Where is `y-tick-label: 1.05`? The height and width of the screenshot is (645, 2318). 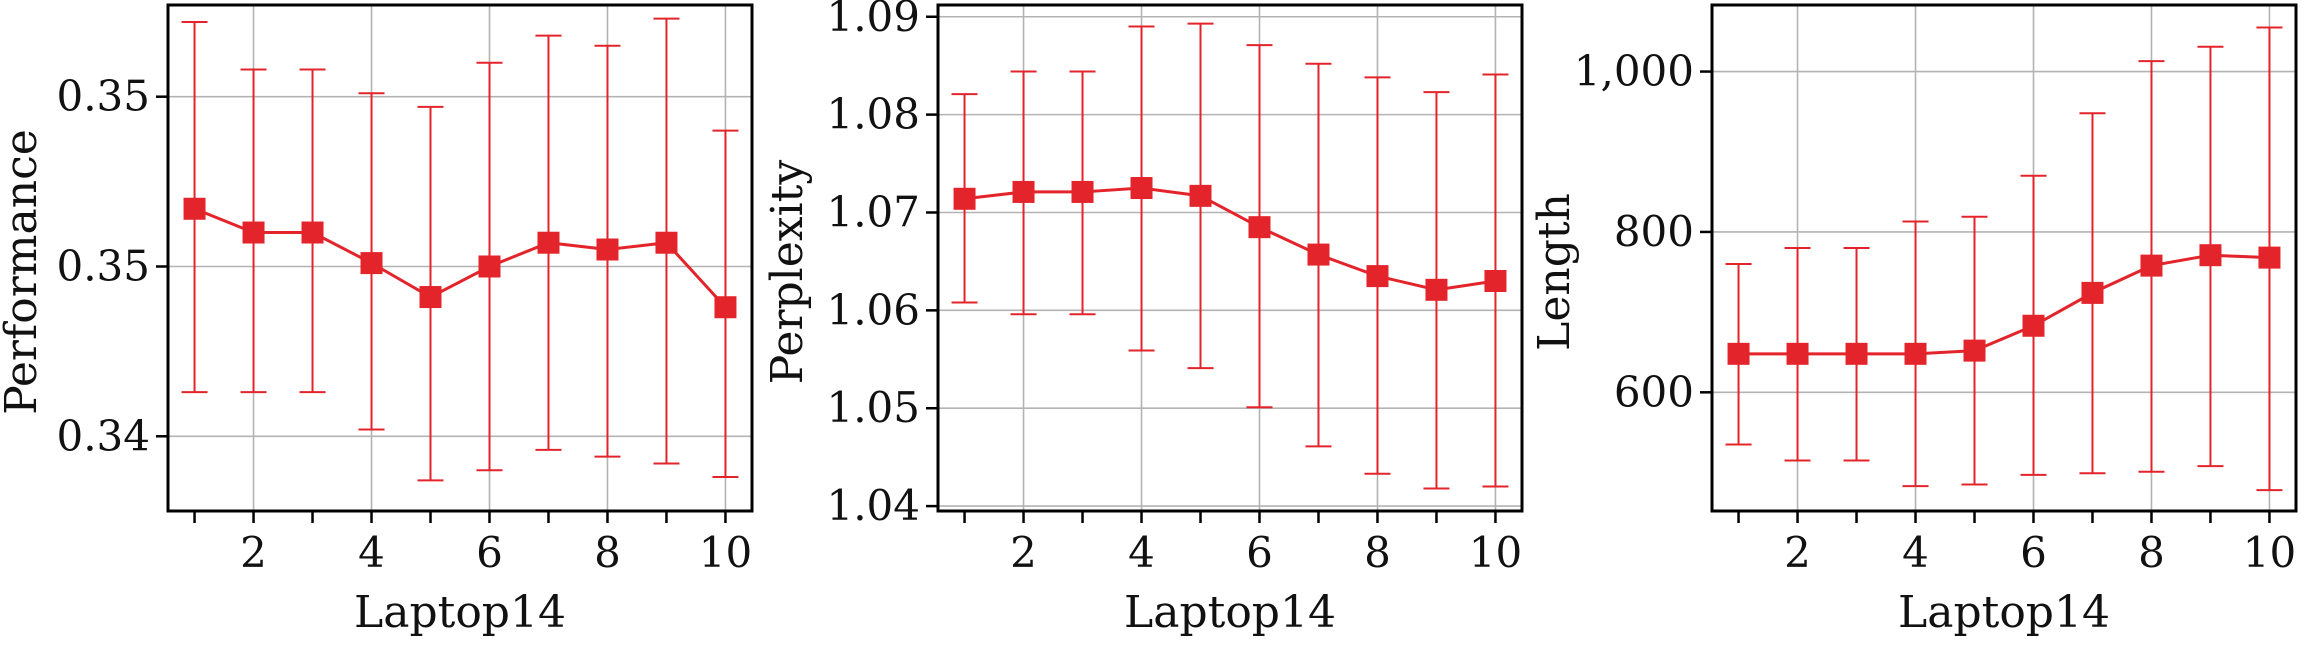
y-tick-label: 1.05 is located at coordinates (873, 407).